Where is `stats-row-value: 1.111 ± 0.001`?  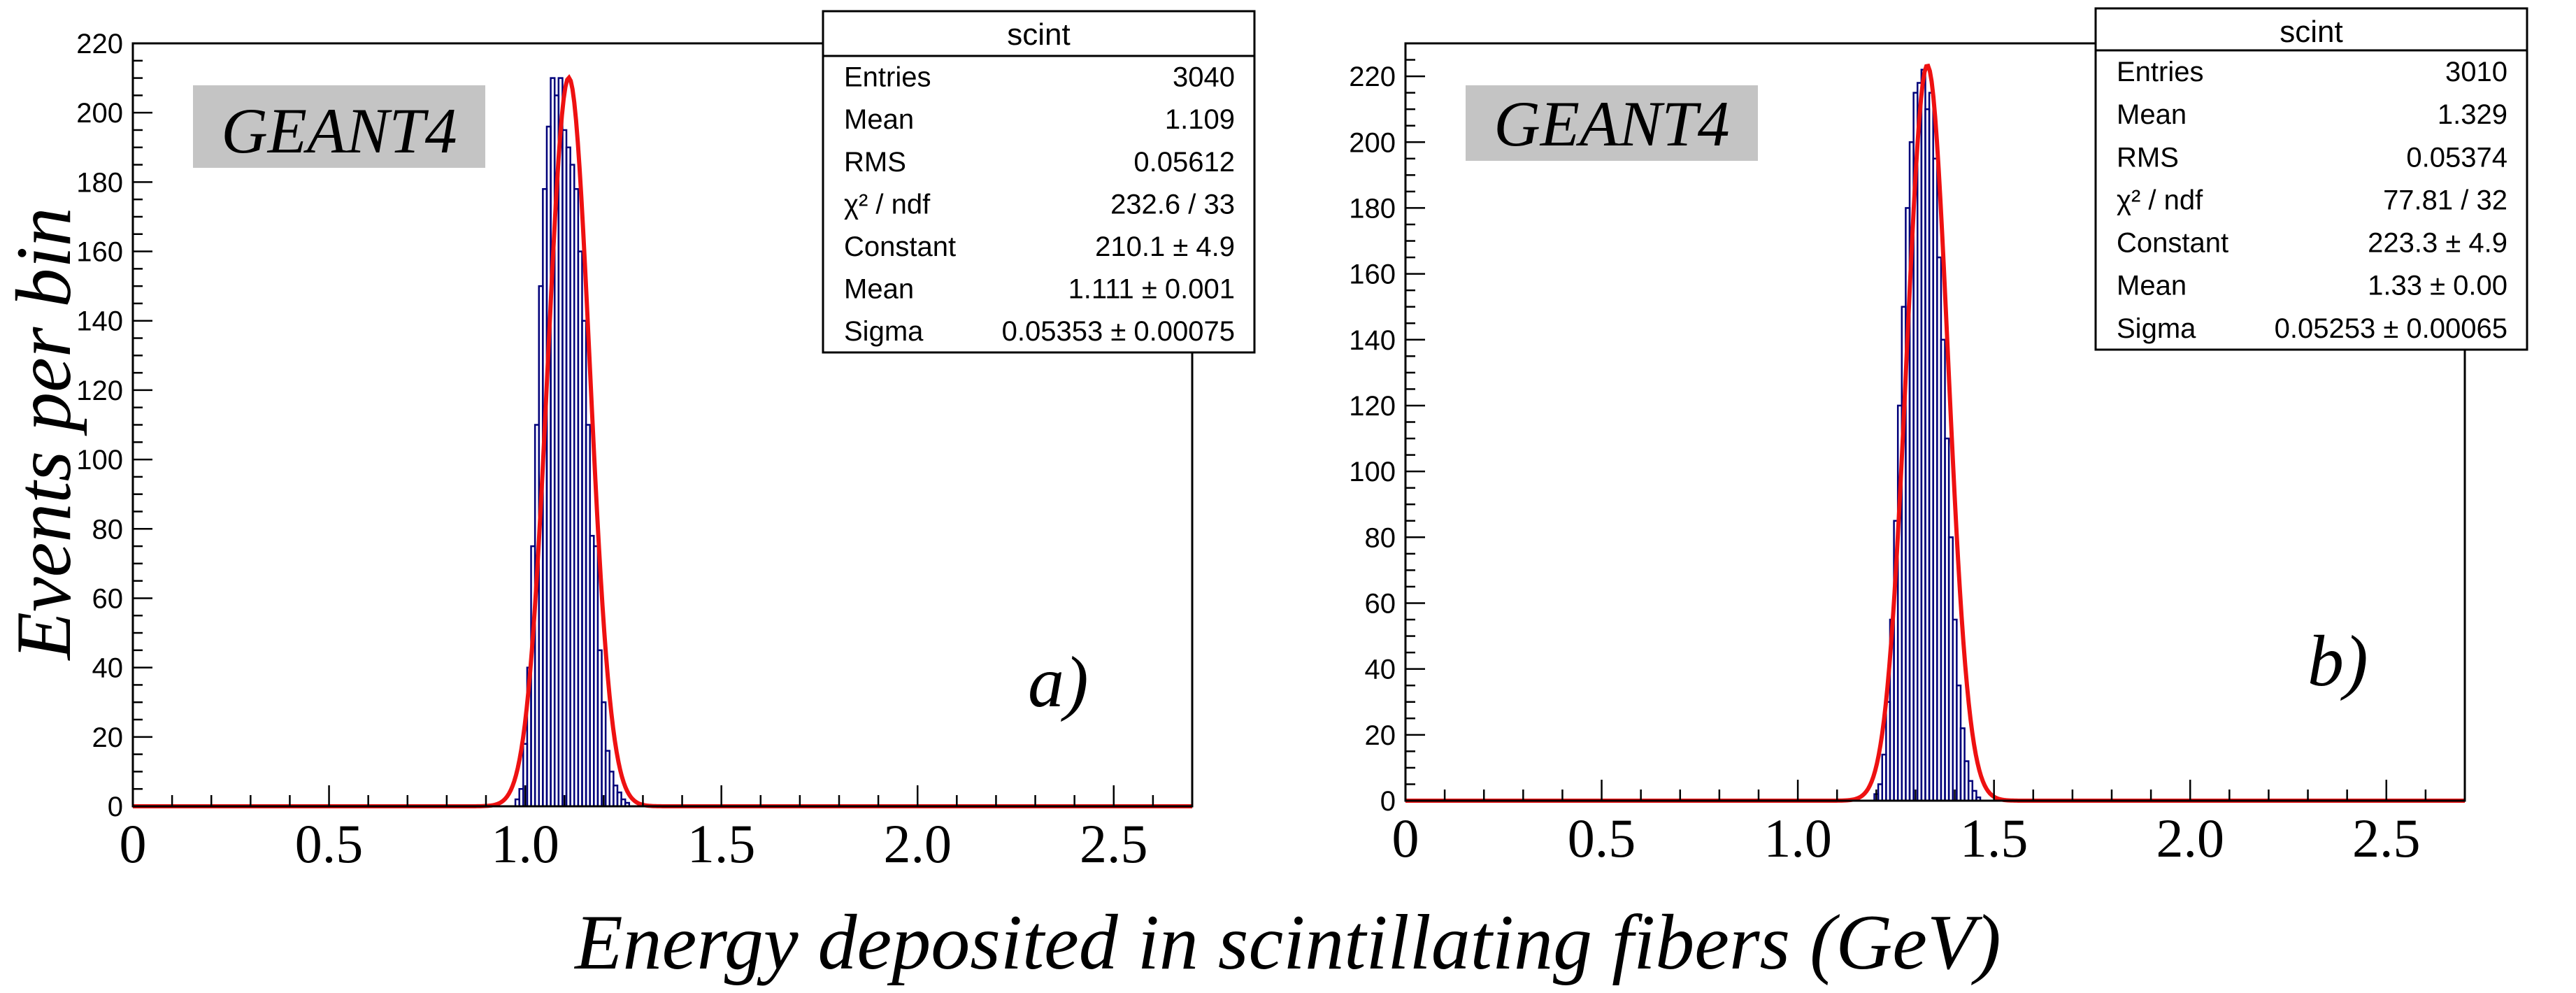 stats-row-value: 1.111 ± 0.001 is located at coordinates (1151, 288).